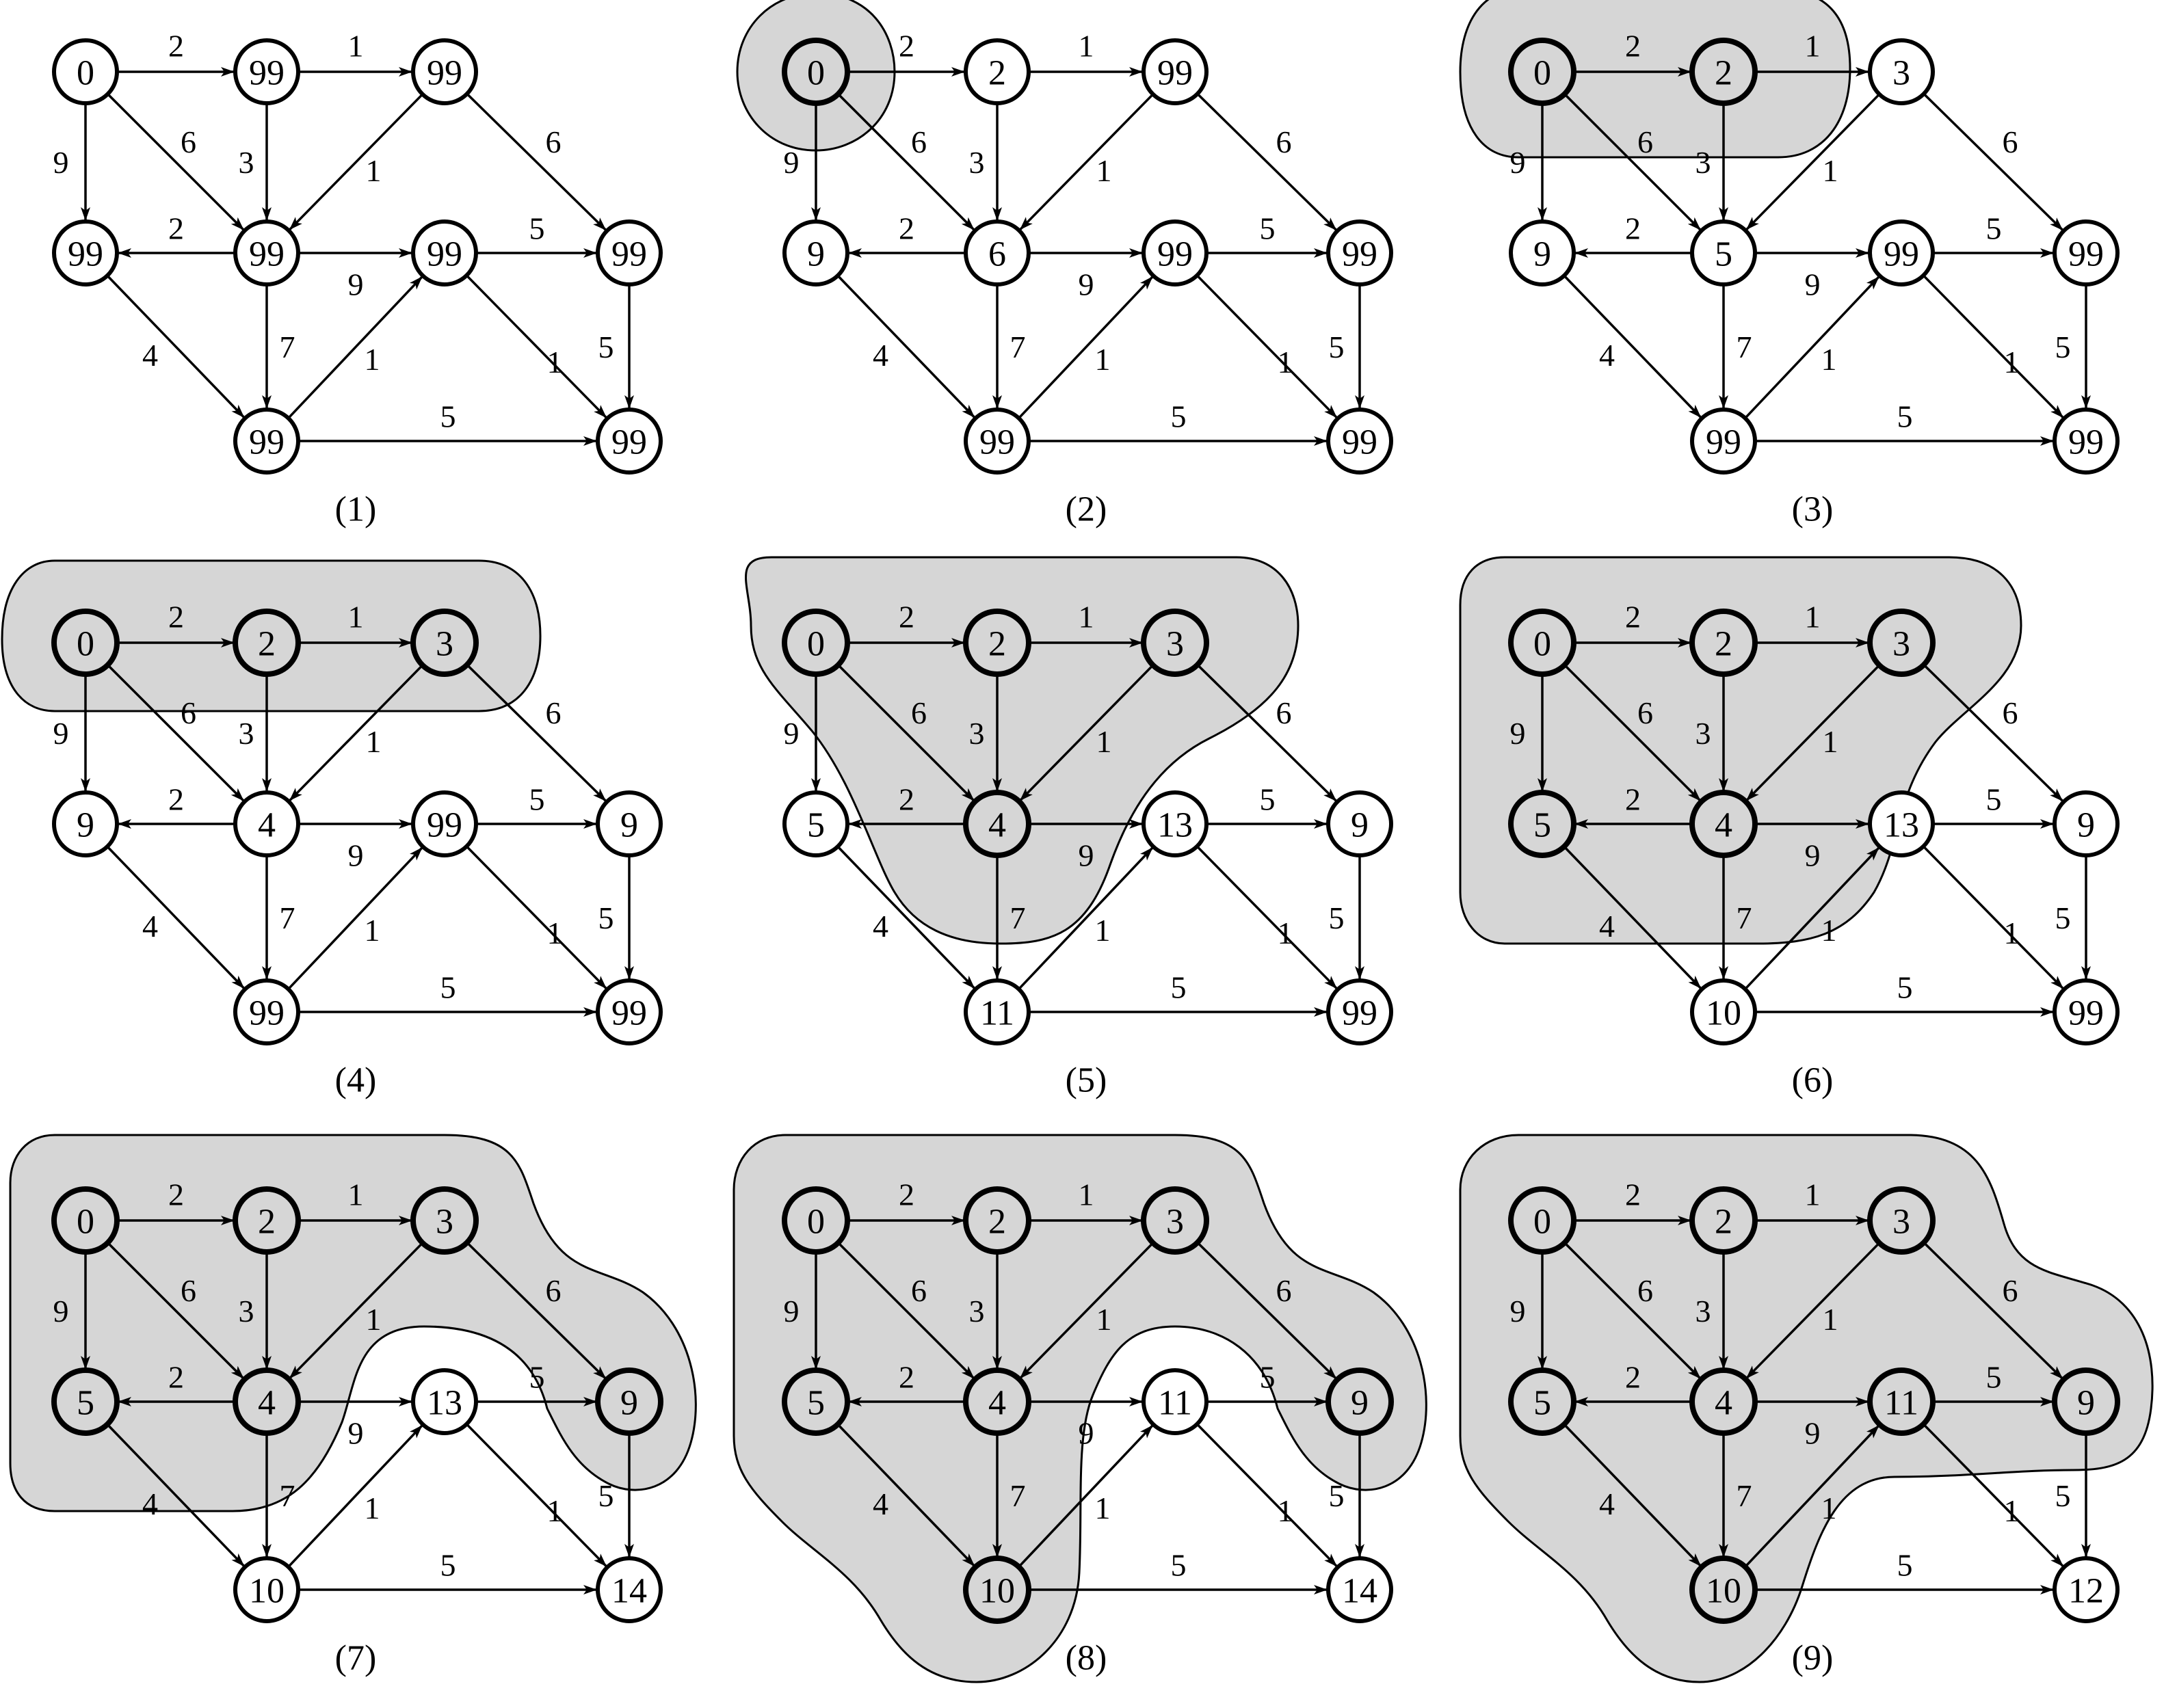 The image size is (2164, 1708). Describe the element at coordinates (1813, 1080) in the screenshot. I see `panel-caption: (6)` at that location.